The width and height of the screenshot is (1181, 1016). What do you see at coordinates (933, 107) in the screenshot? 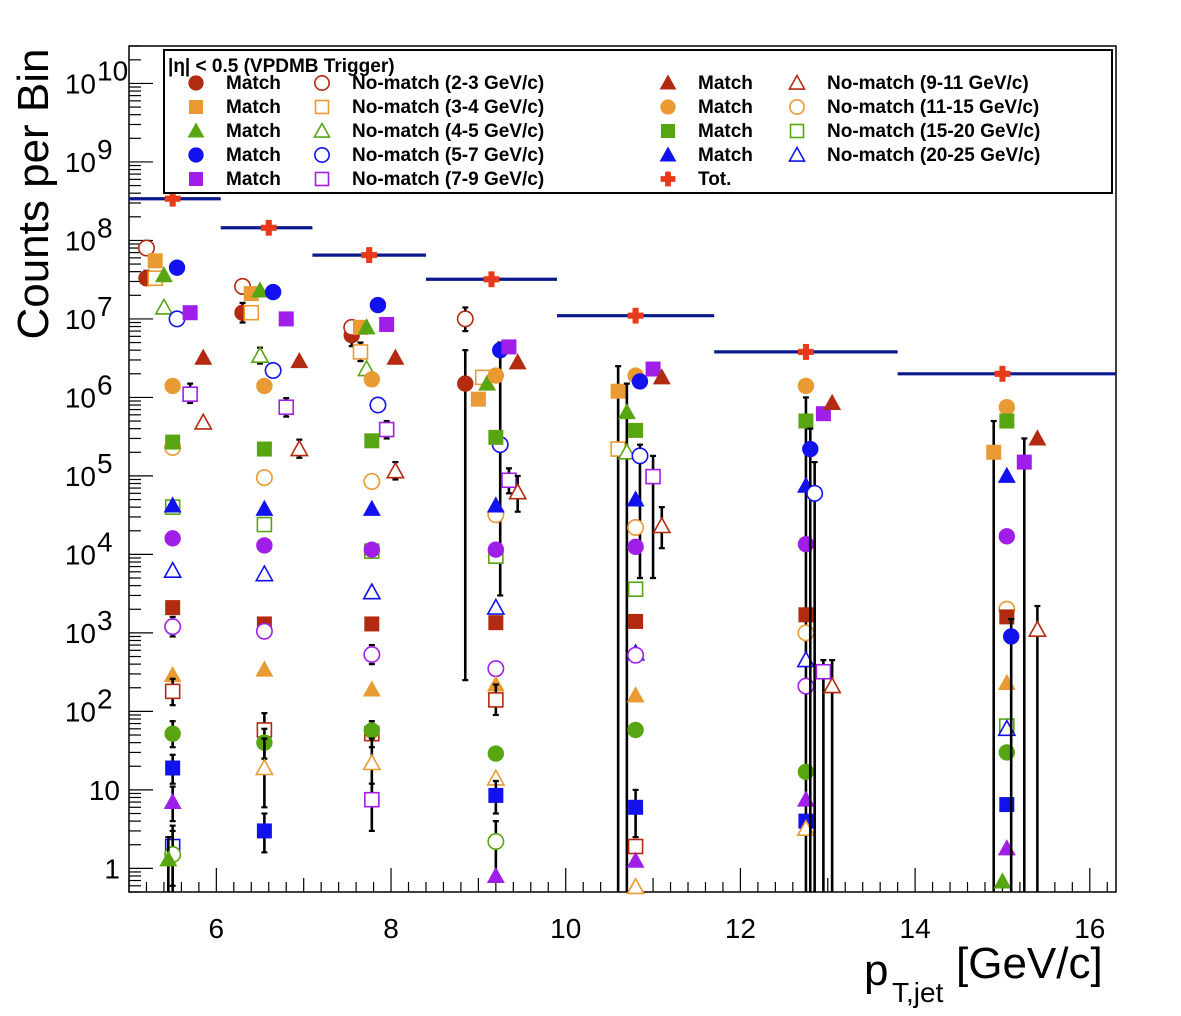
I see `legend-label: No-match (11-15 GeV/c)` at bounding box center [933, 107].